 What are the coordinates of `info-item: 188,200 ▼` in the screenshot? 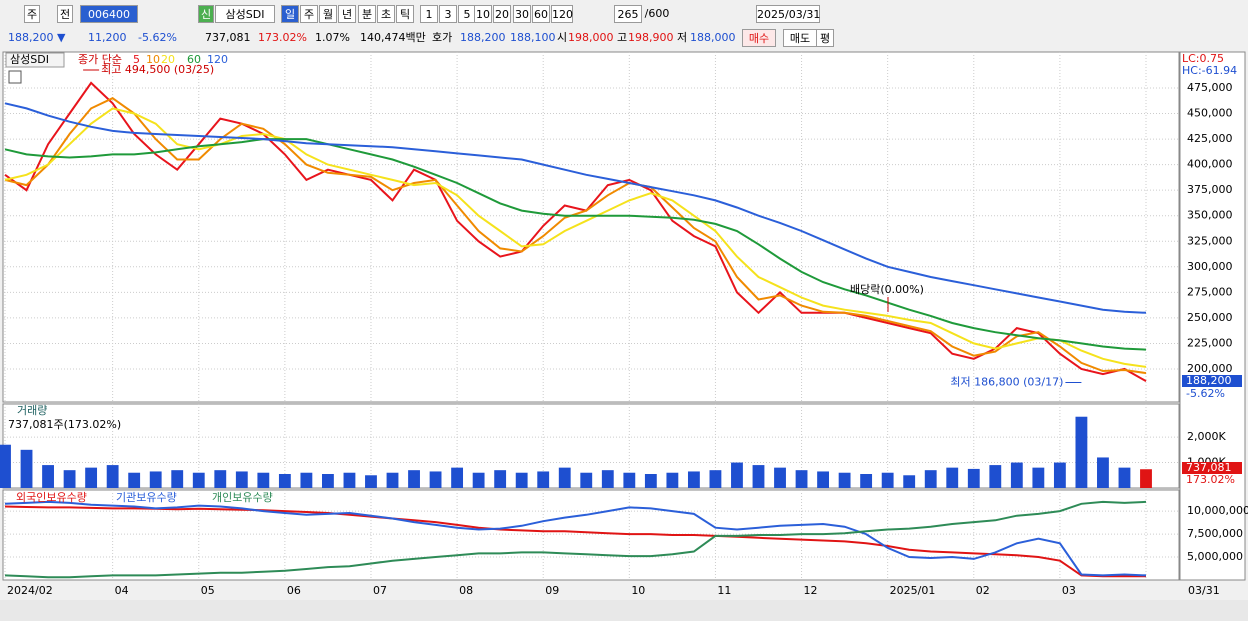 It's located at (37, 37).